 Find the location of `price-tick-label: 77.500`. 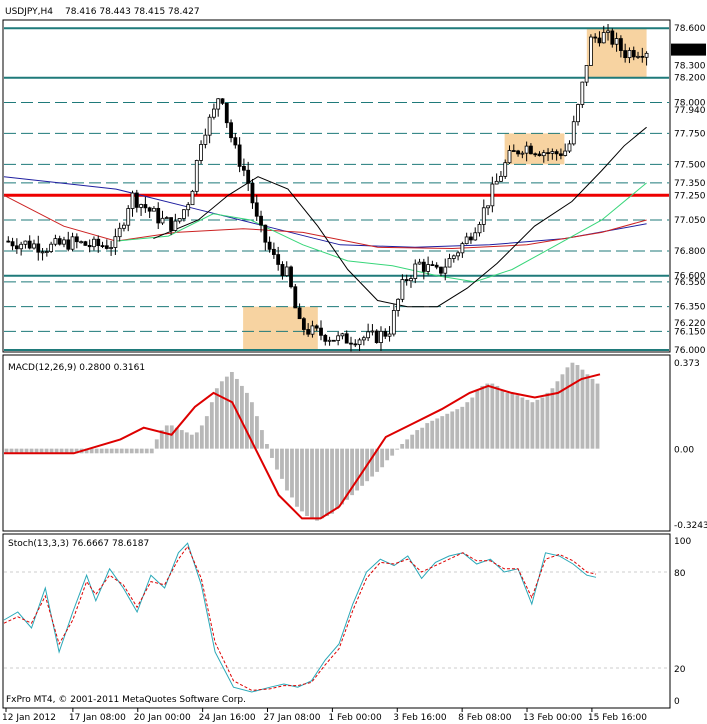

price-tick-label: 77.500 is located at coordinates (690, 165).